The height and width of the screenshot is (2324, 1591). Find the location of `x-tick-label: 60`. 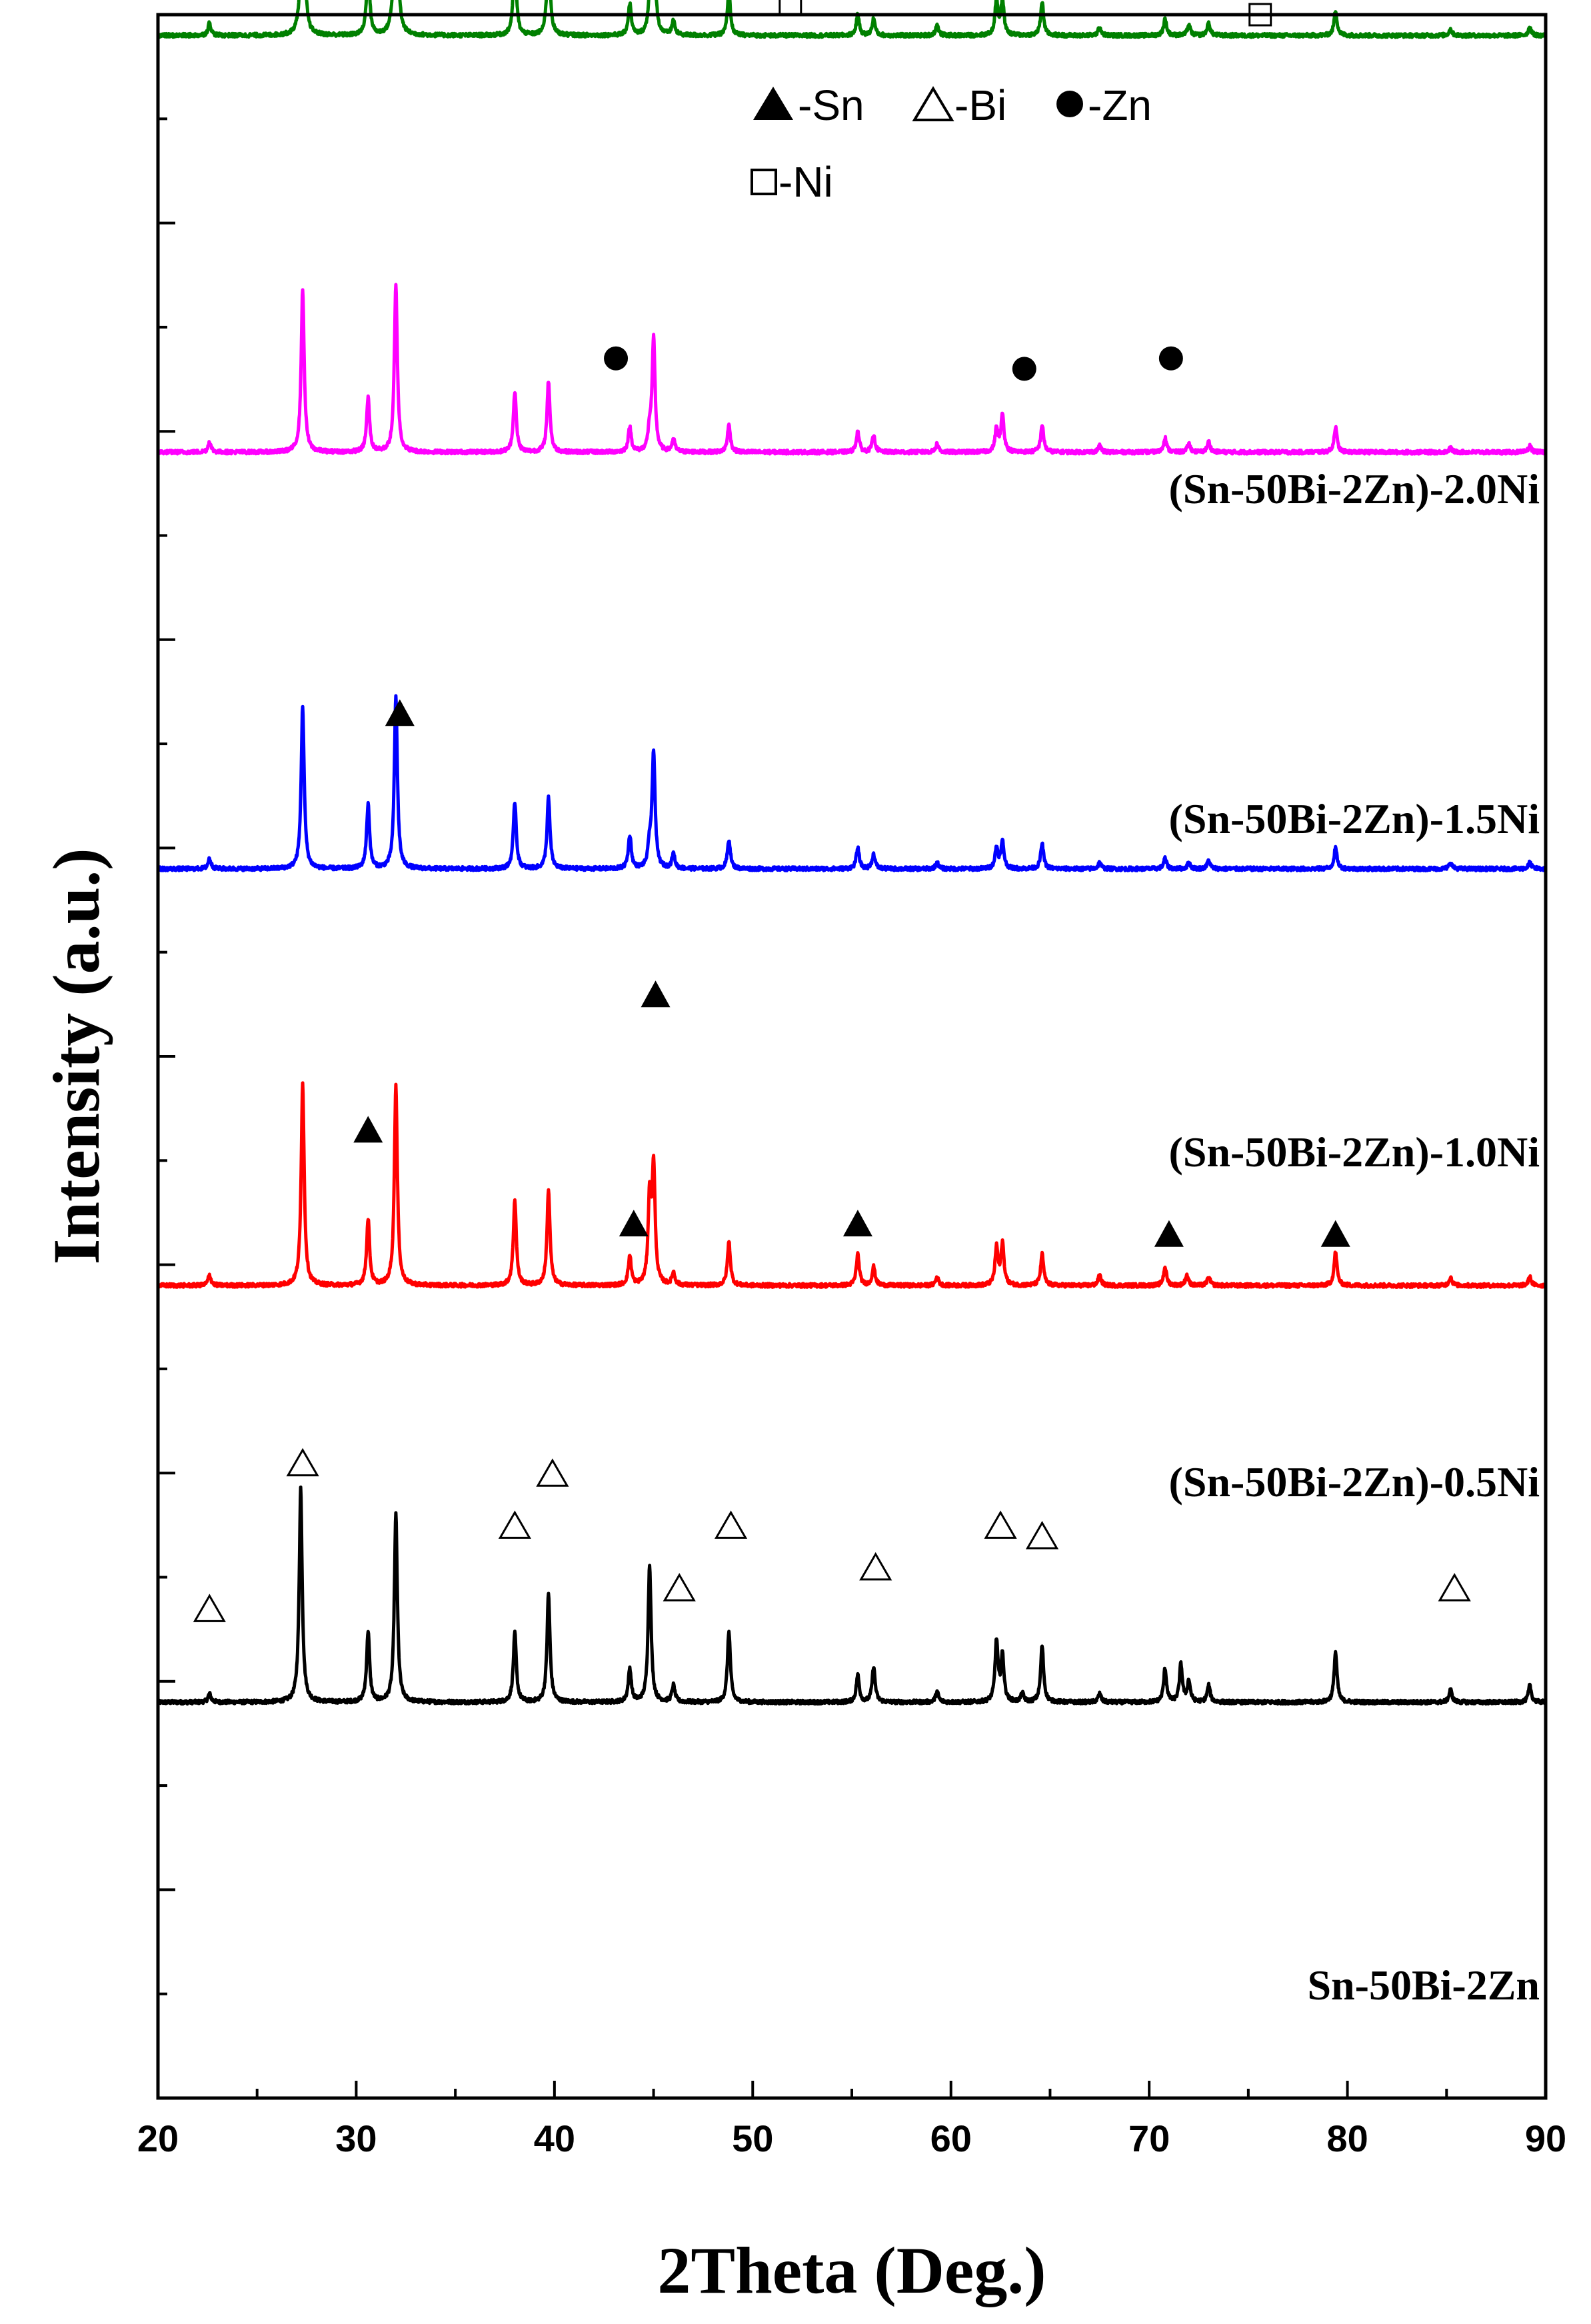

x-tick-label: 60 is located at coordinates (951, 2138).